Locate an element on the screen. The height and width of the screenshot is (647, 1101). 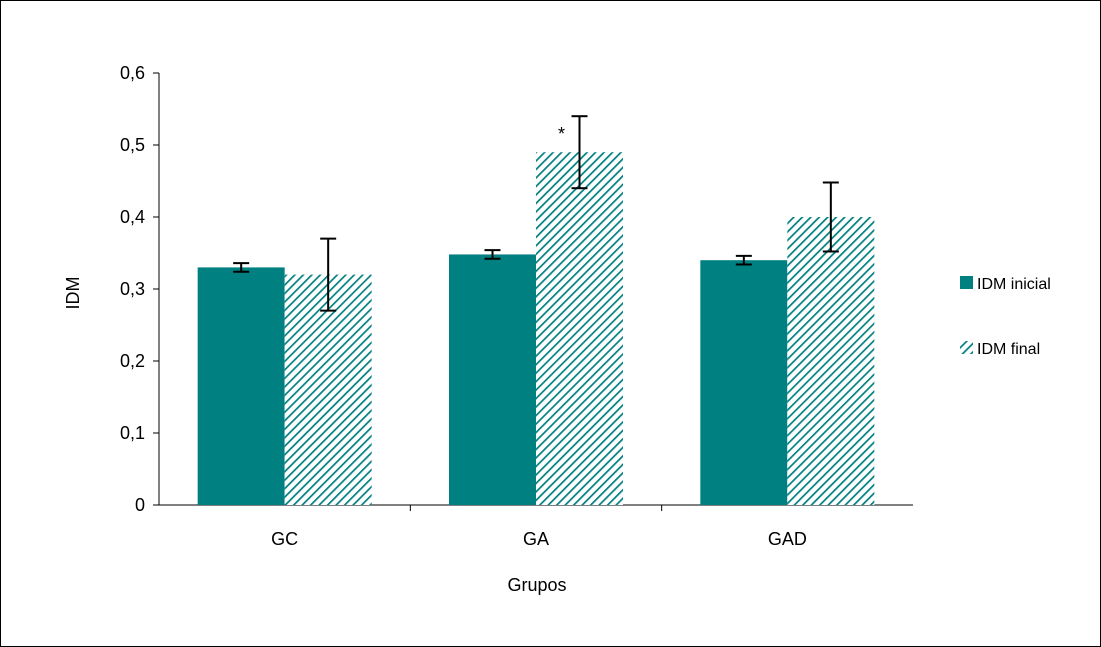
significance-marker: * is located at coordinates (561, 134).